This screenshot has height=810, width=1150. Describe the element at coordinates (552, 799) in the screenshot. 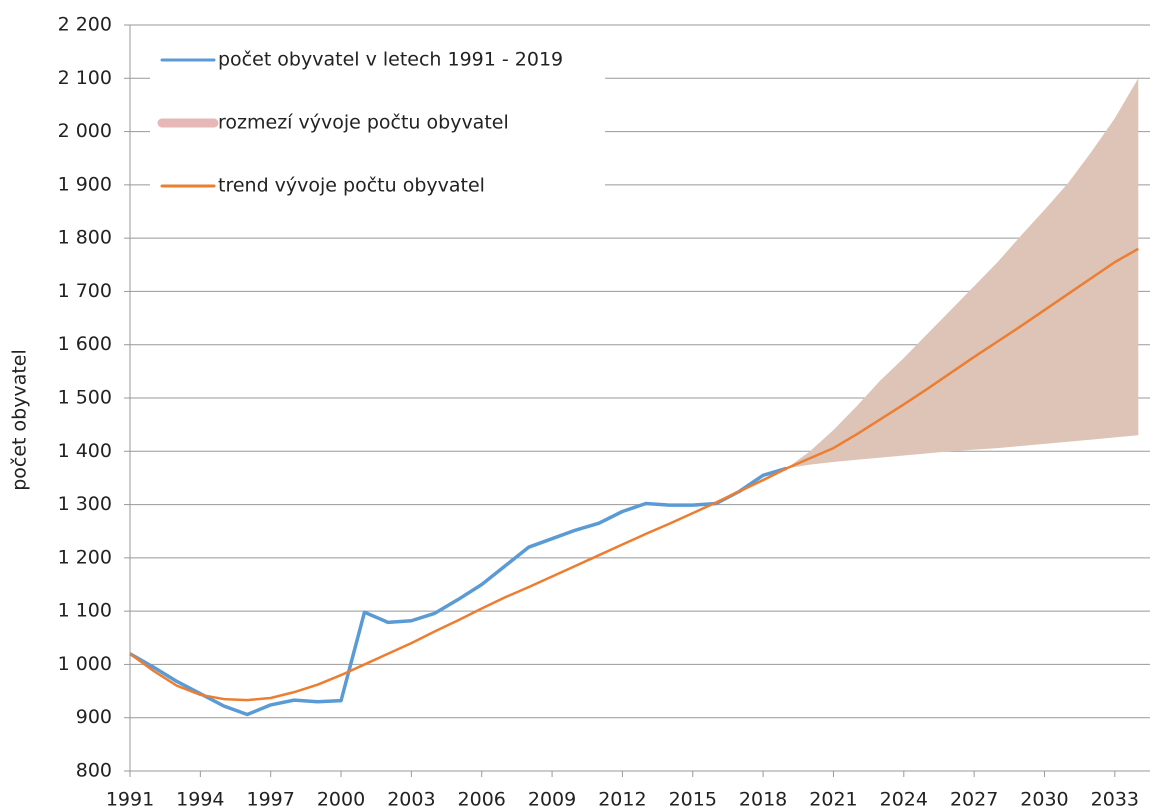

I see `x-tick-label: 2009` at that location.